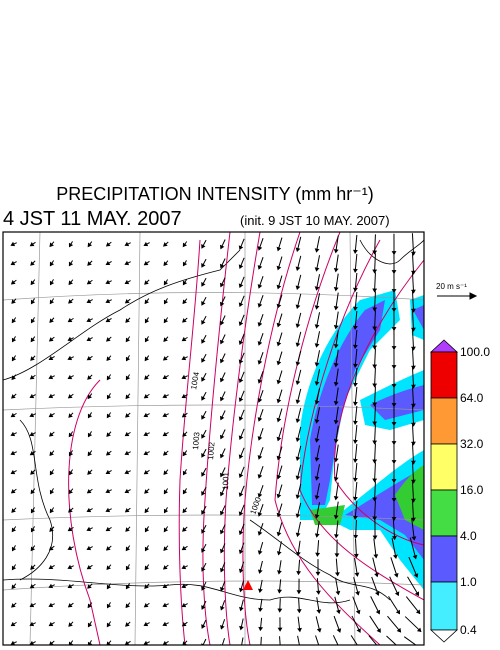 The width and height of the screenshot is (500, 650). I want to click on colorbar-label: 16.0, so click(472, 490).